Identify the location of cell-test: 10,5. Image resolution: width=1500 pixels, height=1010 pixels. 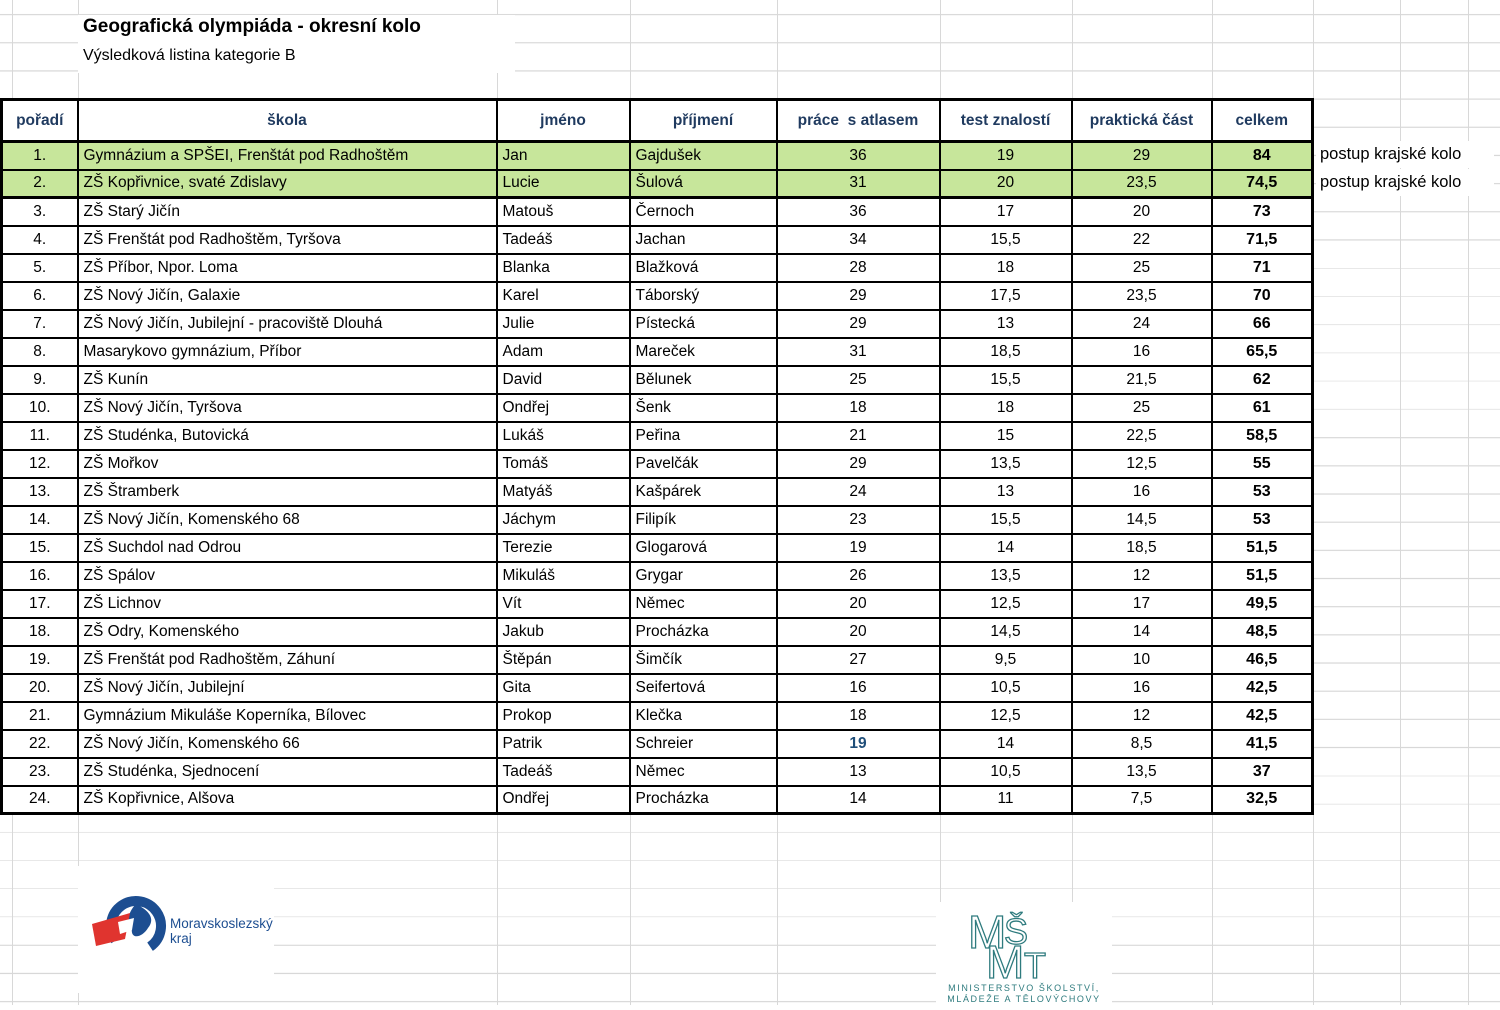
(1005, 687).